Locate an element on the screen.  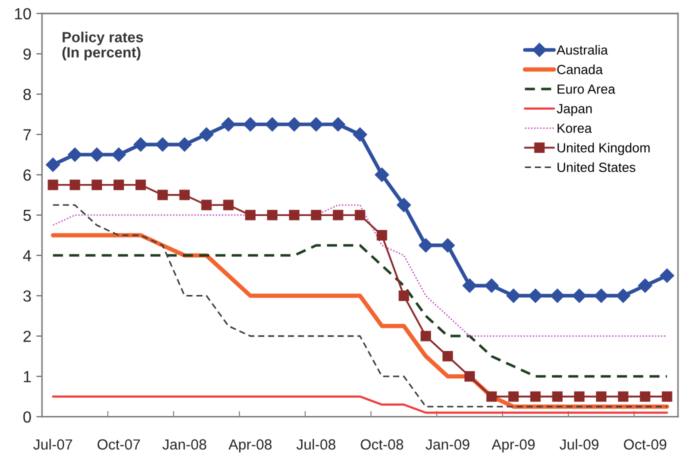
y-tick-label: 0 is located at coordinates (27, 417).